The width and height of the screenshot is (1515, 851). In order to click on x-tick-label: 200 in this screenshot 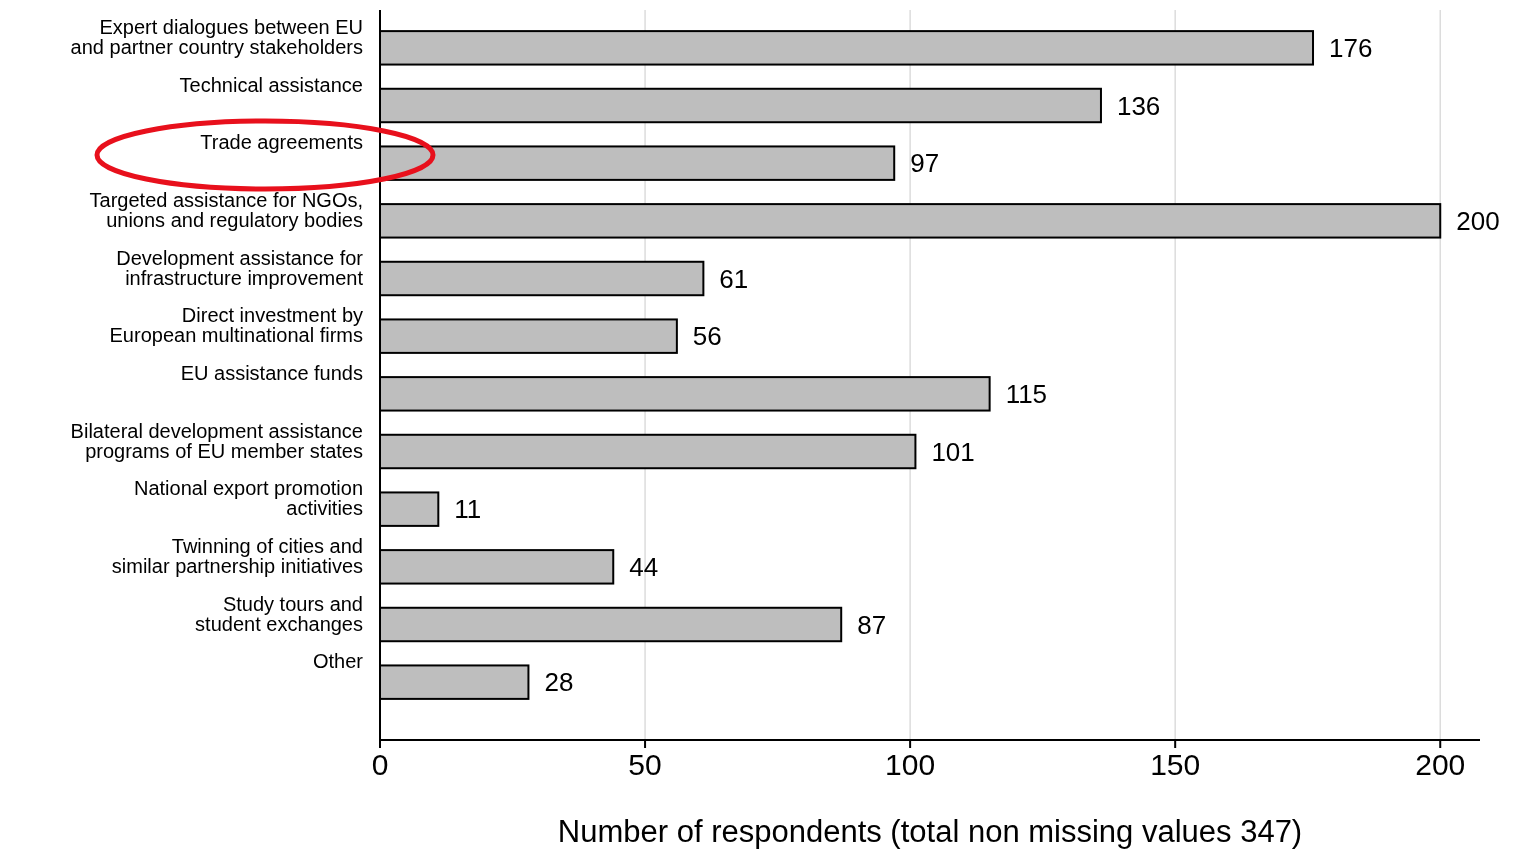, I will do `click(1440, 764)`.